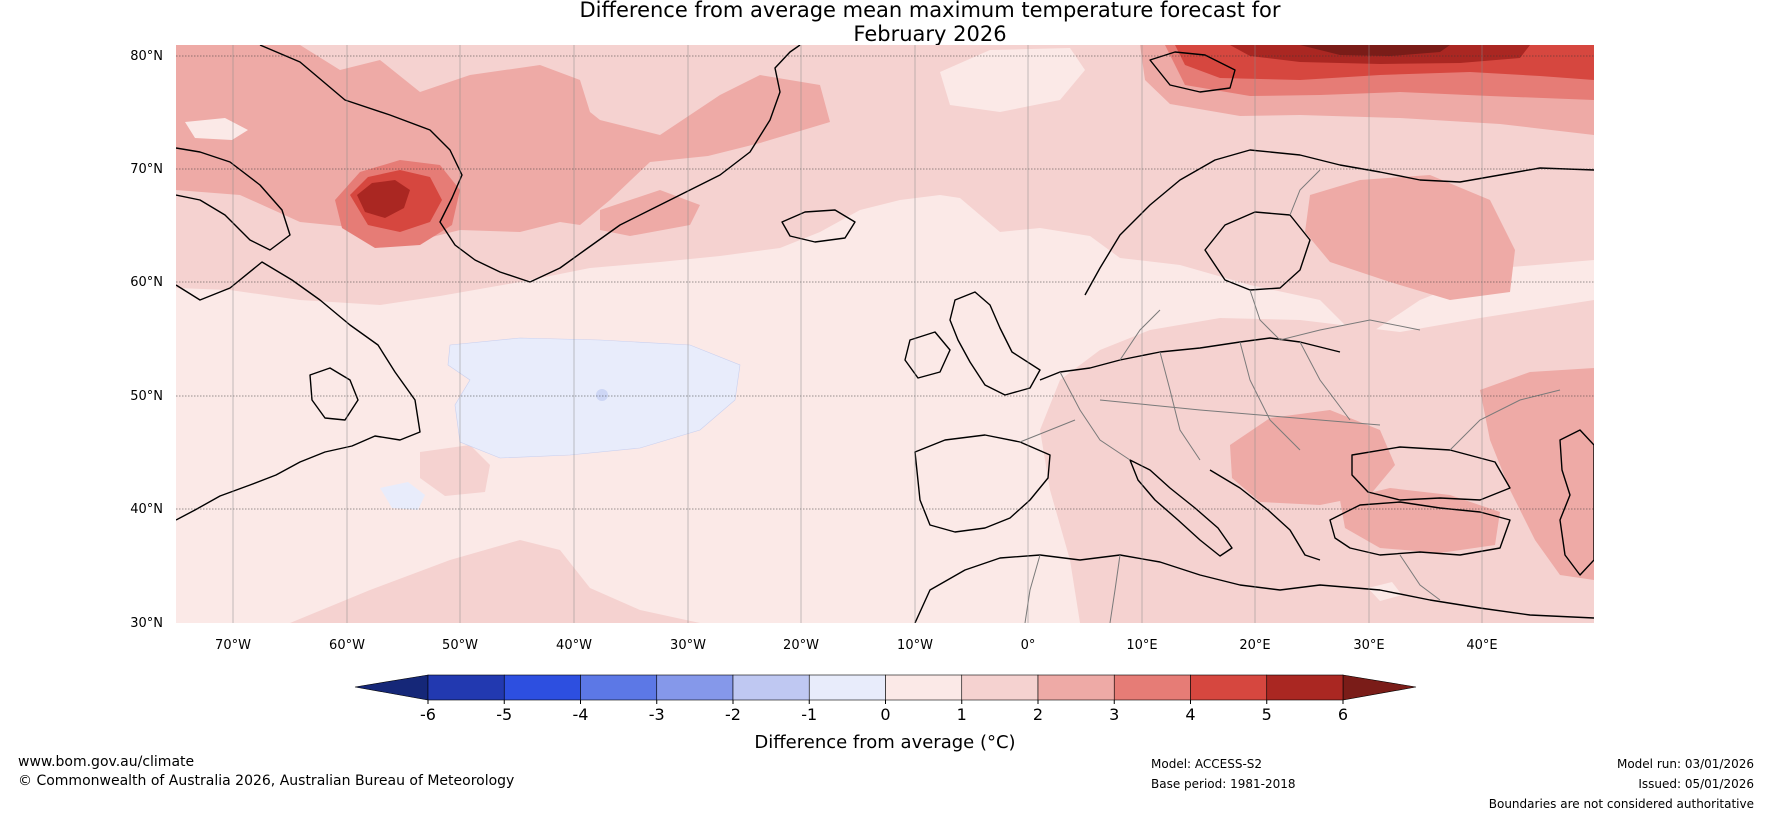  What do you see at coordinates (402, 496) in the screenshot?
I see `anomaly-newfoundland-cool` at bounding box center [402, 496].